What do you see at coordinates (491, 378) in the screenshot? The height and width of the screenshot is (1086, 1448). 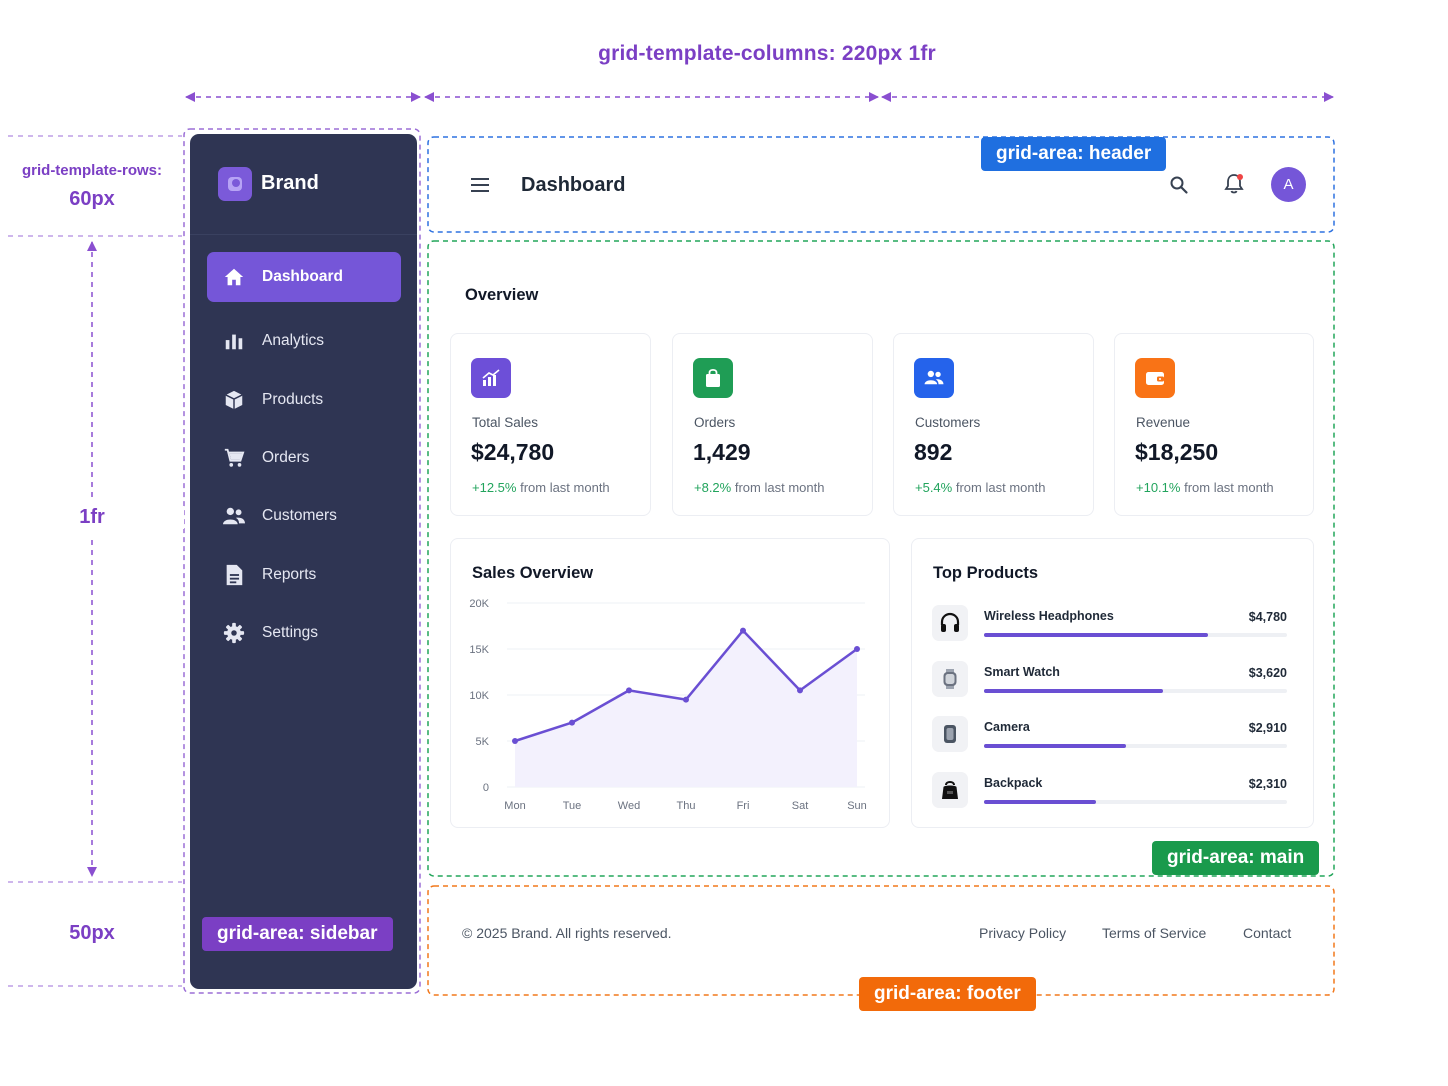 I see `chart-icon` at bounding box center [491, 378].